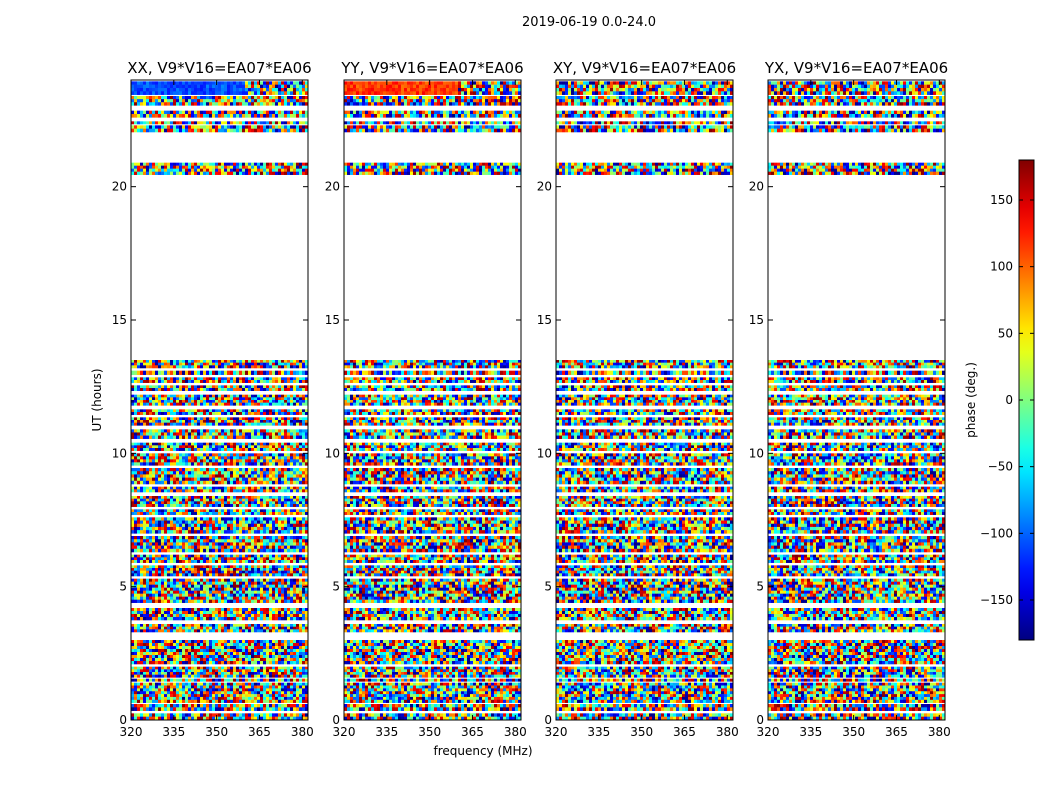 Image resolution: width=1050 pixels, height=800 pixels. What do you see at coordinates (1005, 333) in the screenshot?
I see `colorbar-tick-label: 50` at bounding box center [1005, 333].